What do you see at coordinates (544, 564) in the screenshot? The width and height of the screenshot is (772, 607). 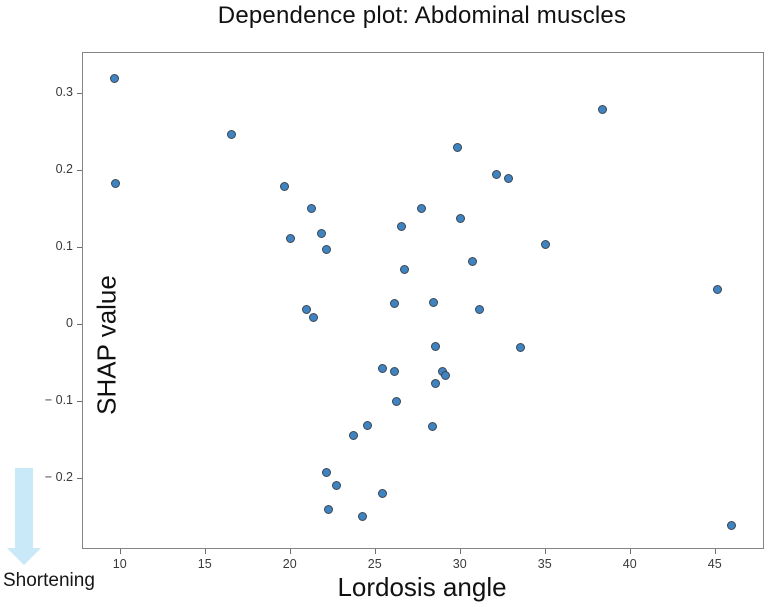 I see `x-tick-label: 35` at bounding box center [544, 564].